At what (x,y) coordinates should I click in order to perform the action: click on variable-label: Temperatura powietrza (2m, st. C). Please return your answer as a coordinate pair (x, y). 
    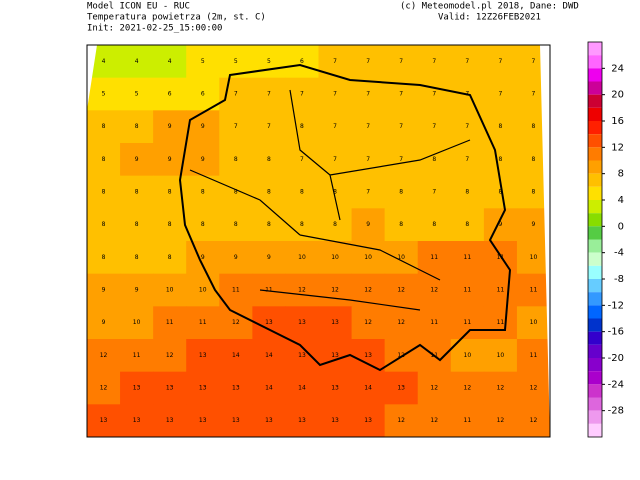
    Looking at the image, I should click on (176, 18).